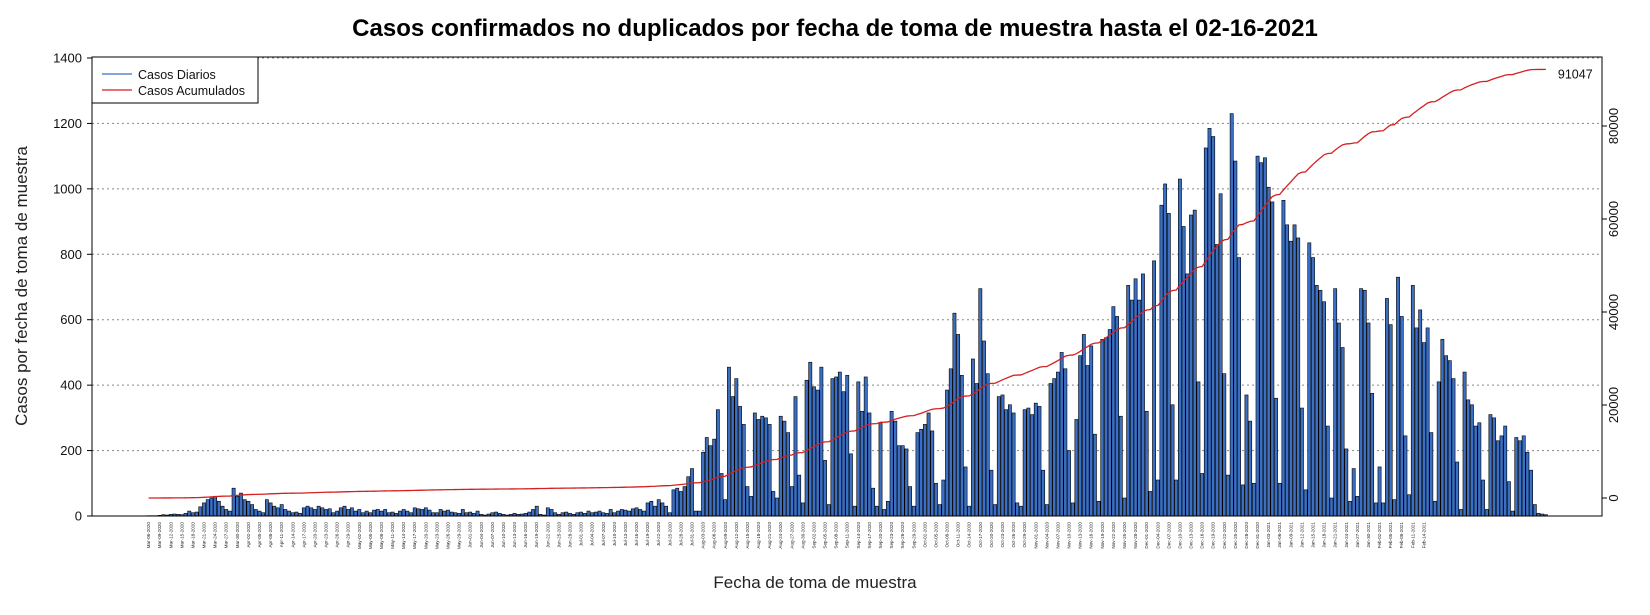  What do you see at coordinates (558, 535) in the screenshot?
I see `x-tick-label: Jun-25-2020` at bounding box center [558, 535].